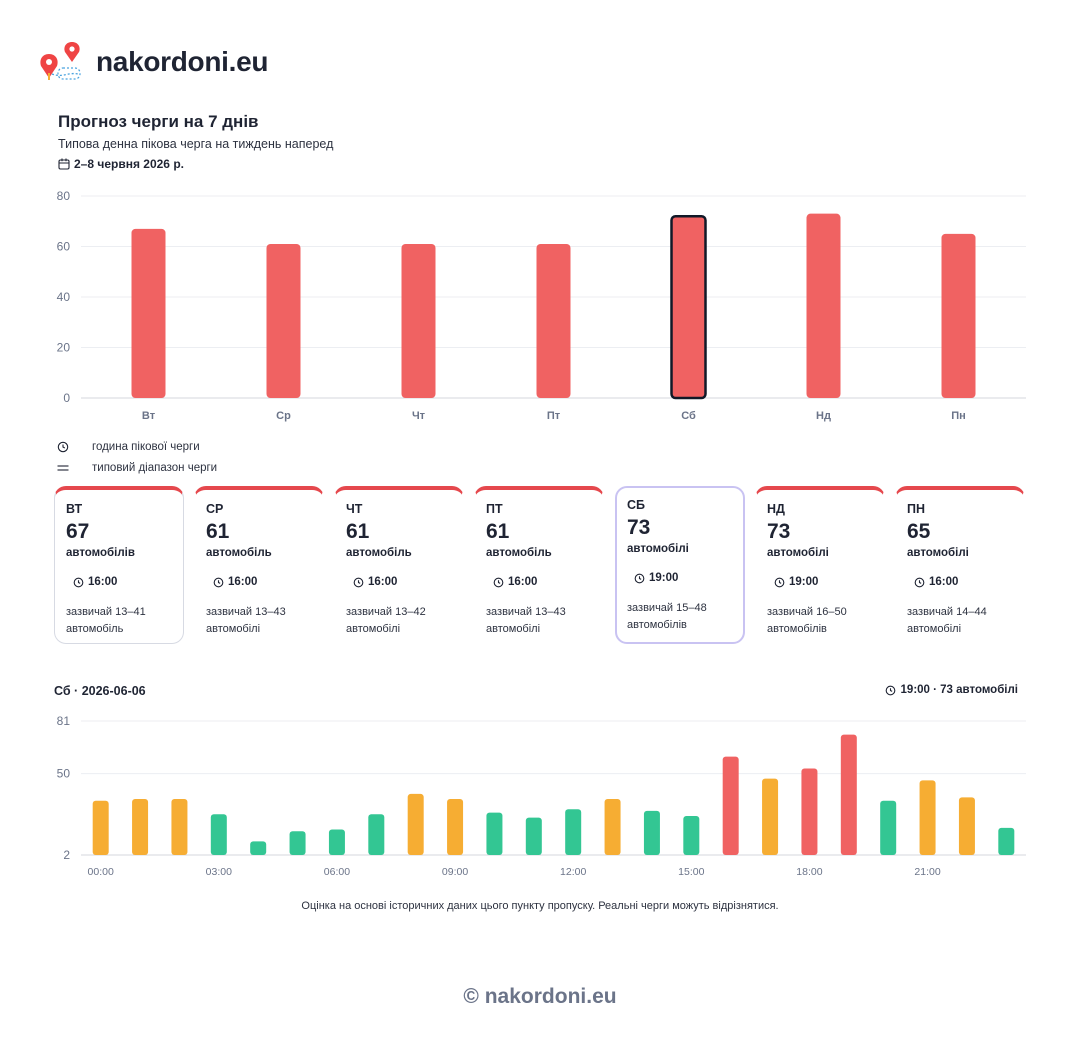  I want to click on card-range: зазвичай 14–44 автомобілі, so click(947, 621).